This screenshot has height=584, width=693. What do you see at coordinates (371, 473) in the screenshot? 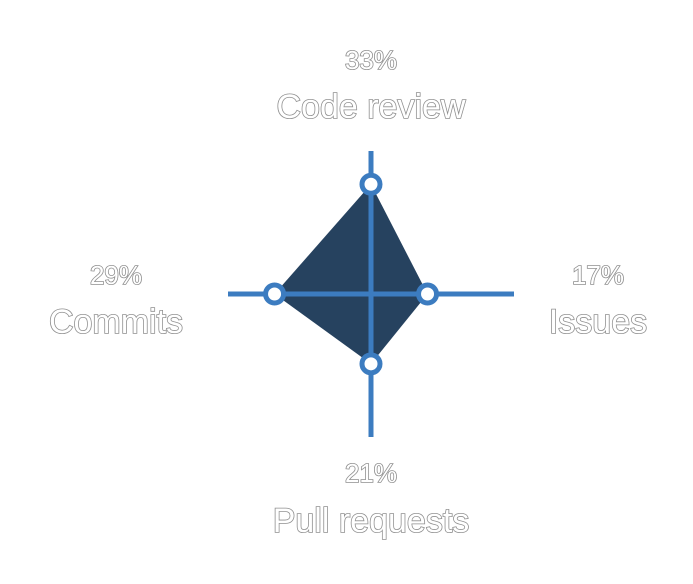
I see `value-label-pull-requests: 21%` at bounding box center [371, 473].